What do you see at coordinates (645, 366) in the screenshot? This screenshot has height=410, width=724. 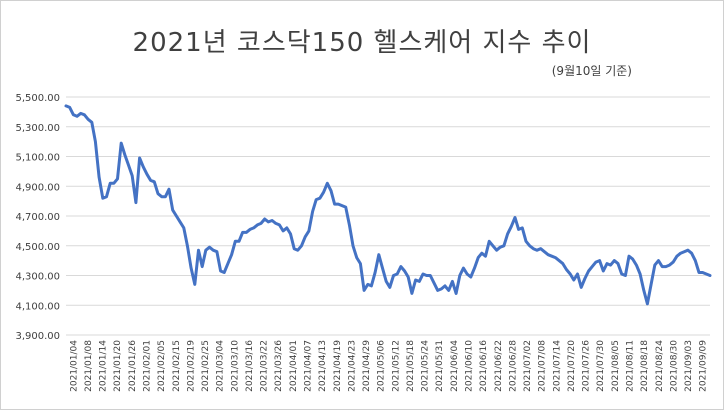 I see `x-tick-label: 2021/08/18` at bounding box center [645, 366].